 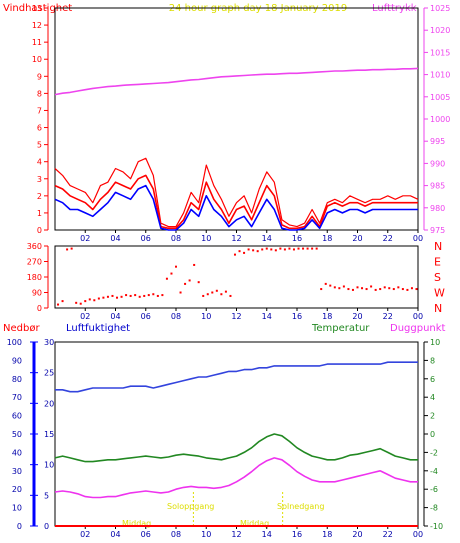 What do you see at coordinates (39, 230) in the screenshot?
I see `wind-ytick-label-0: 0` at bounding box center [39, 230].